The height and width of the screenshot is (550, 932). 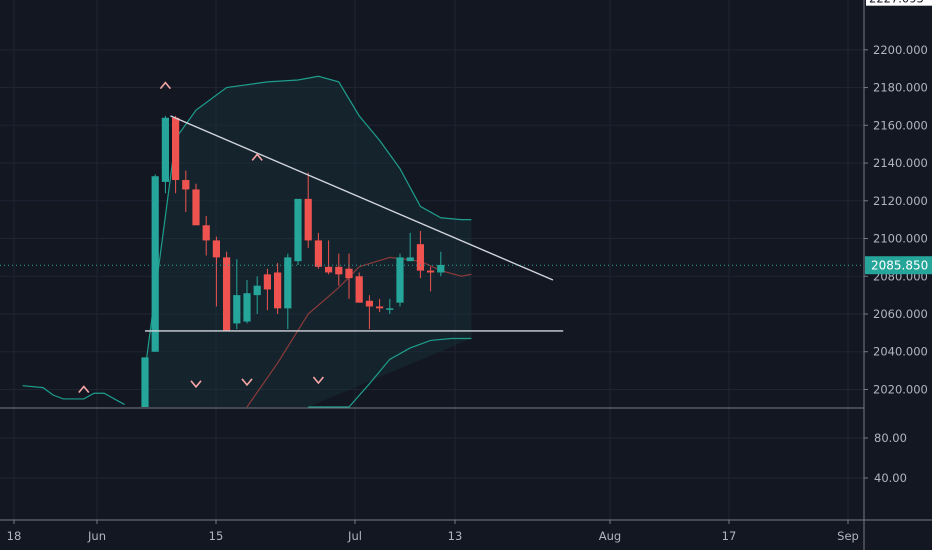 What do you see at coordinates (359, 332) in the screenshot?
I see `midline` at bounding box center [359, 332].